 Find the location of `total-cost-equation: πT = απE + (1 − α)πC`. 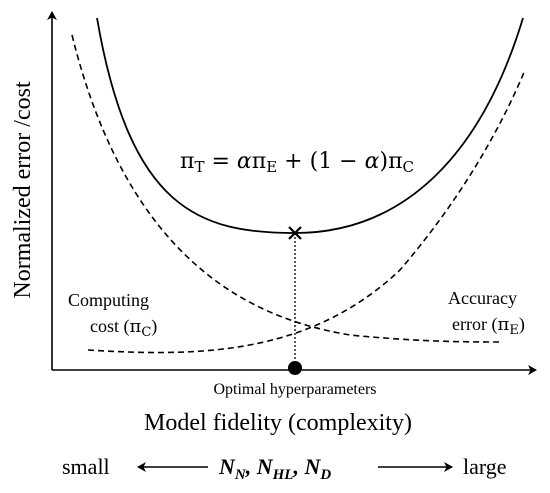

total-cost-equation: πT = απE + (1 − α)πC is located at coordinates (297, 162).